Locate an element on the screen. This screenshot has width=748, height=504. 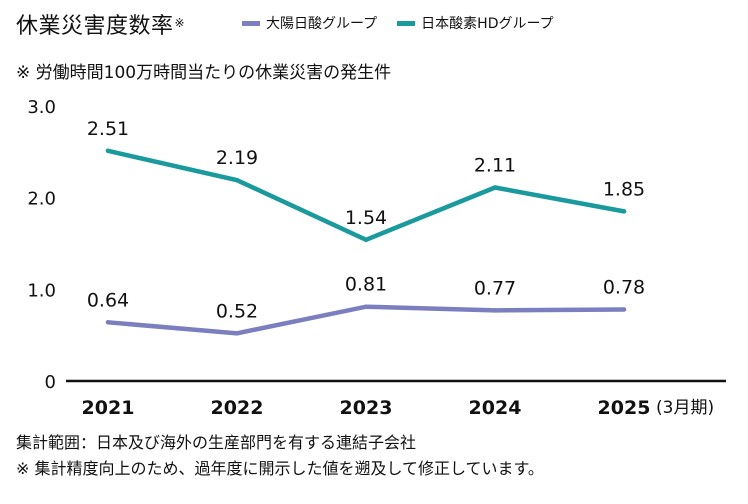
legend-swatch-nippon-sanso-hd is located at coordinates (406, 23).